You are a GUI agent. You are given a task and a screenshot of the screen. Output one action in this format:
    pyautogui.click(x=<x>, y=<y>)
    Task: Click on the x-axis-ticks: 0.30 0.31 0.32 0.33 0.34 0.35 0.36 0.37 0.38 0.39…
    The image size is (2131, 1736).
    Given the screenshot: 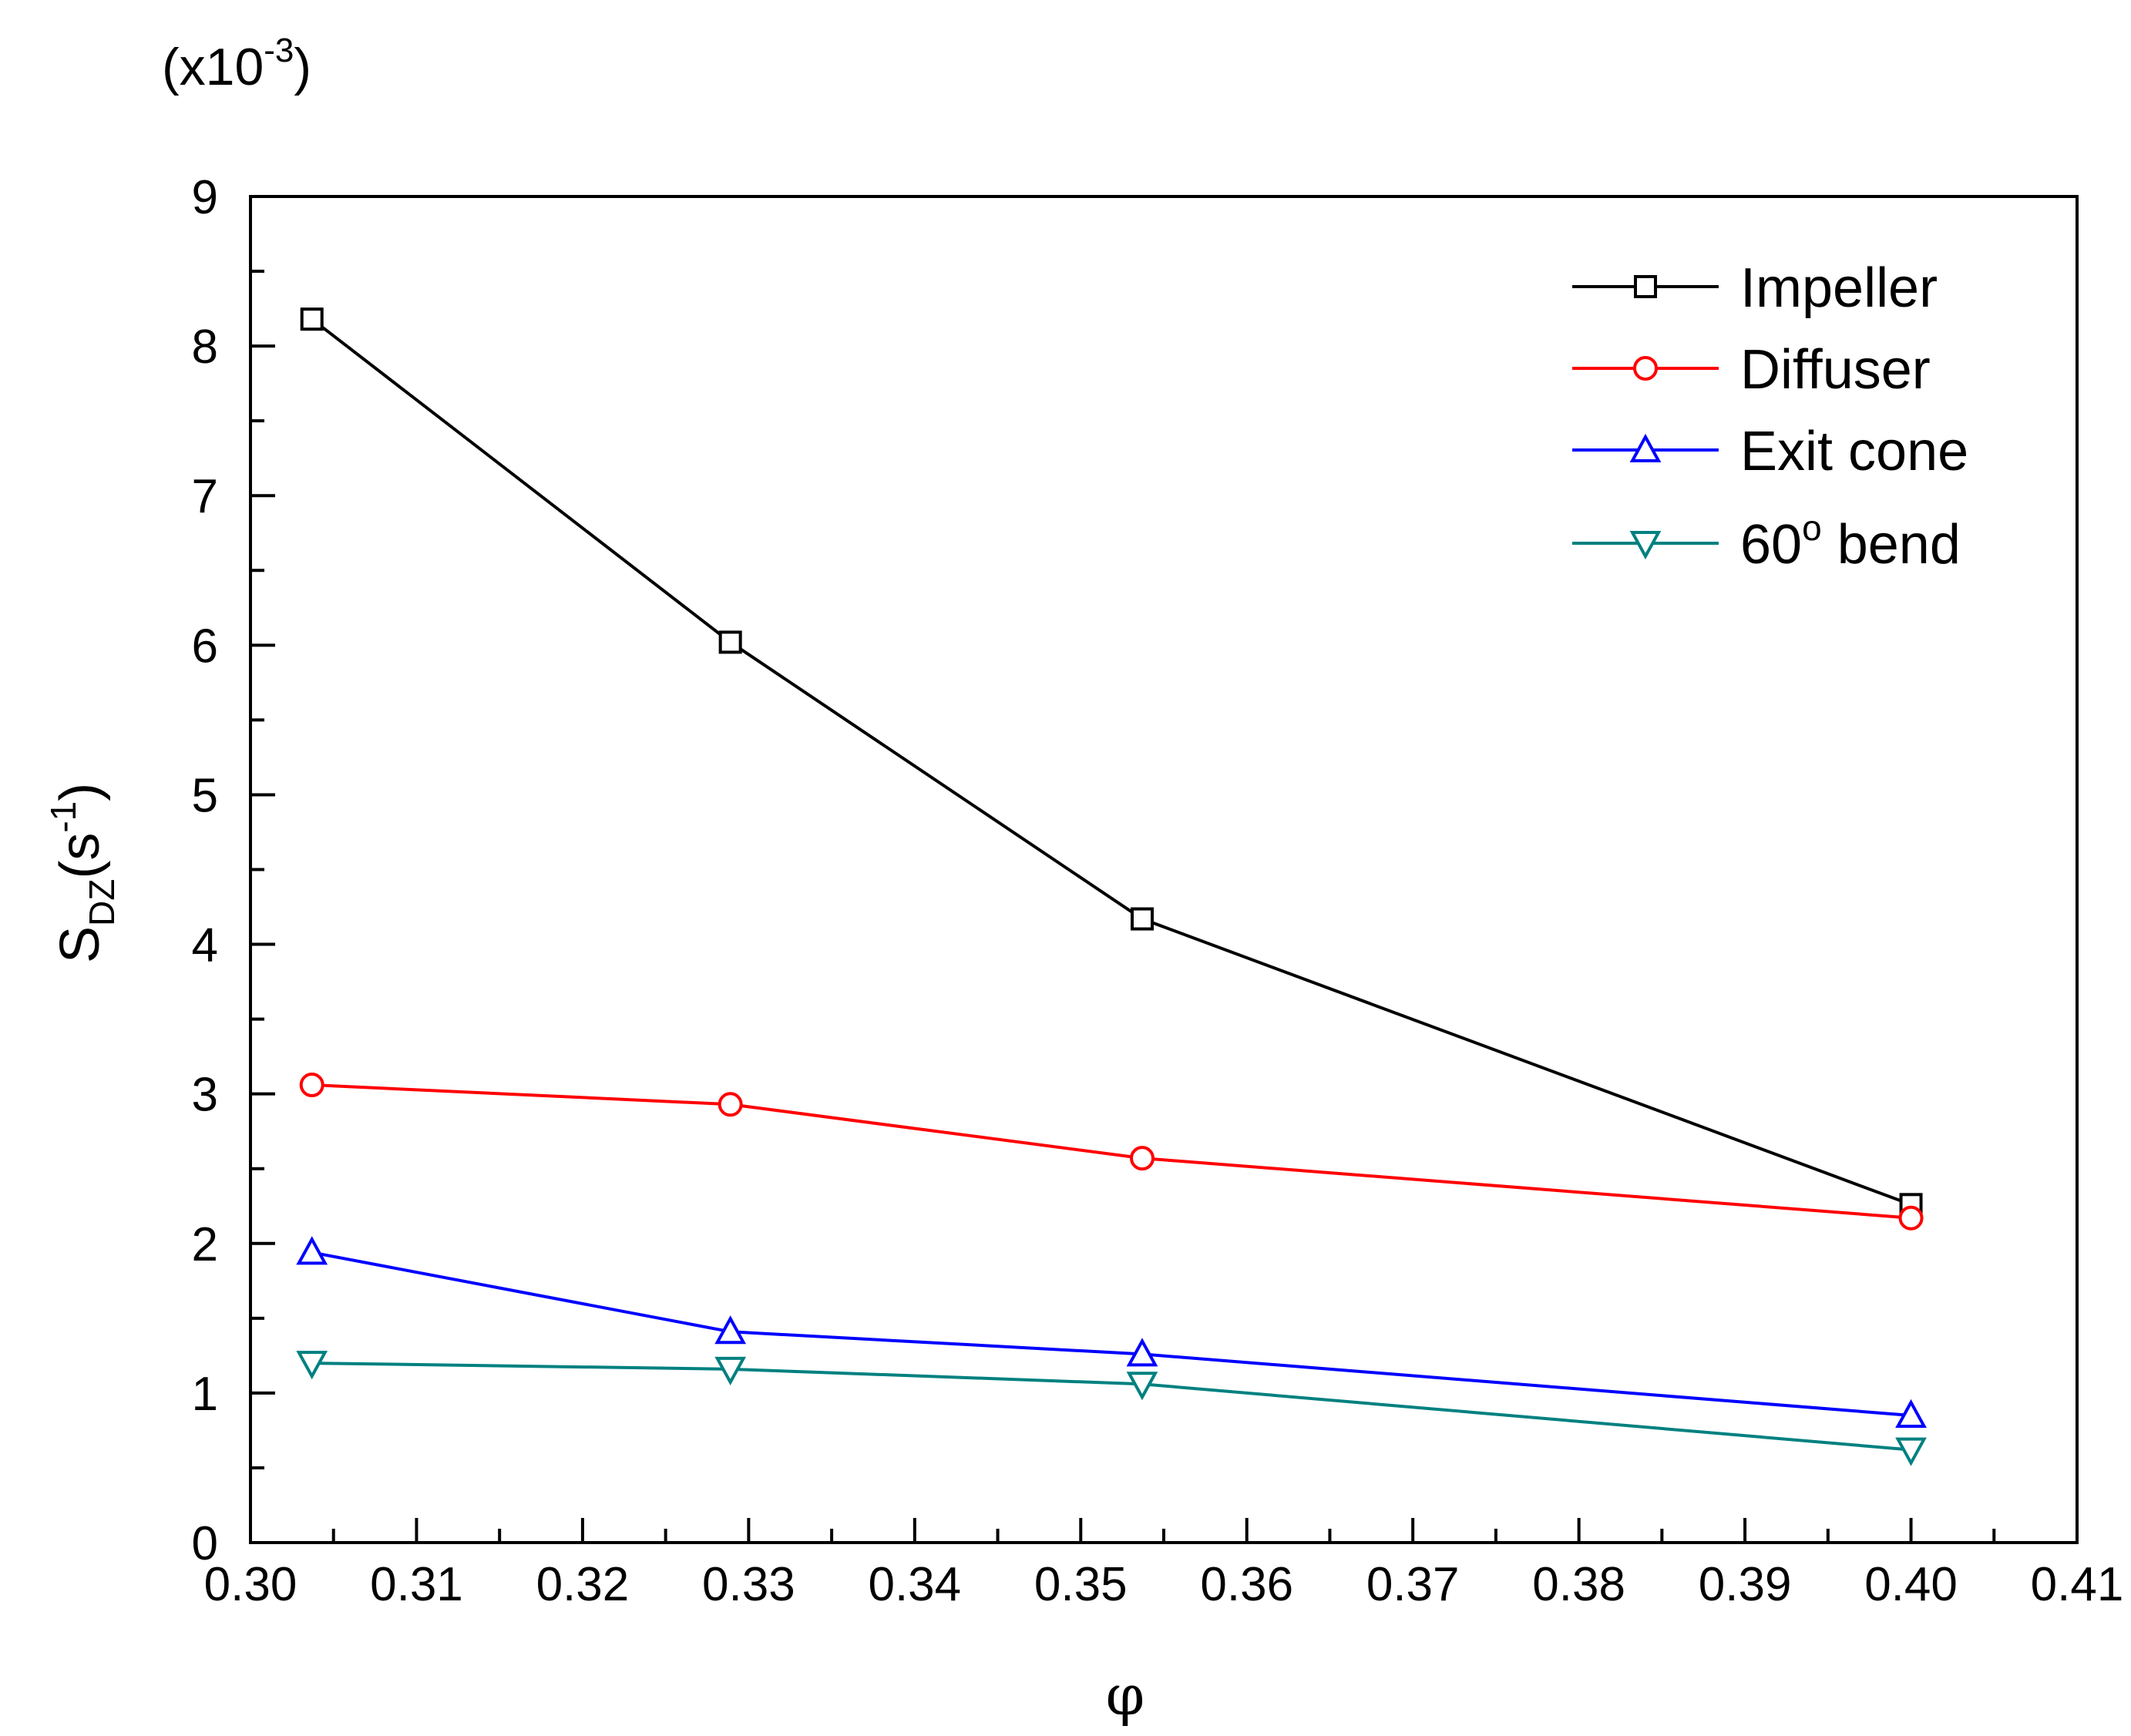 What is the action you would take?
    pyautogui.click(x=1164, y=1564)
    